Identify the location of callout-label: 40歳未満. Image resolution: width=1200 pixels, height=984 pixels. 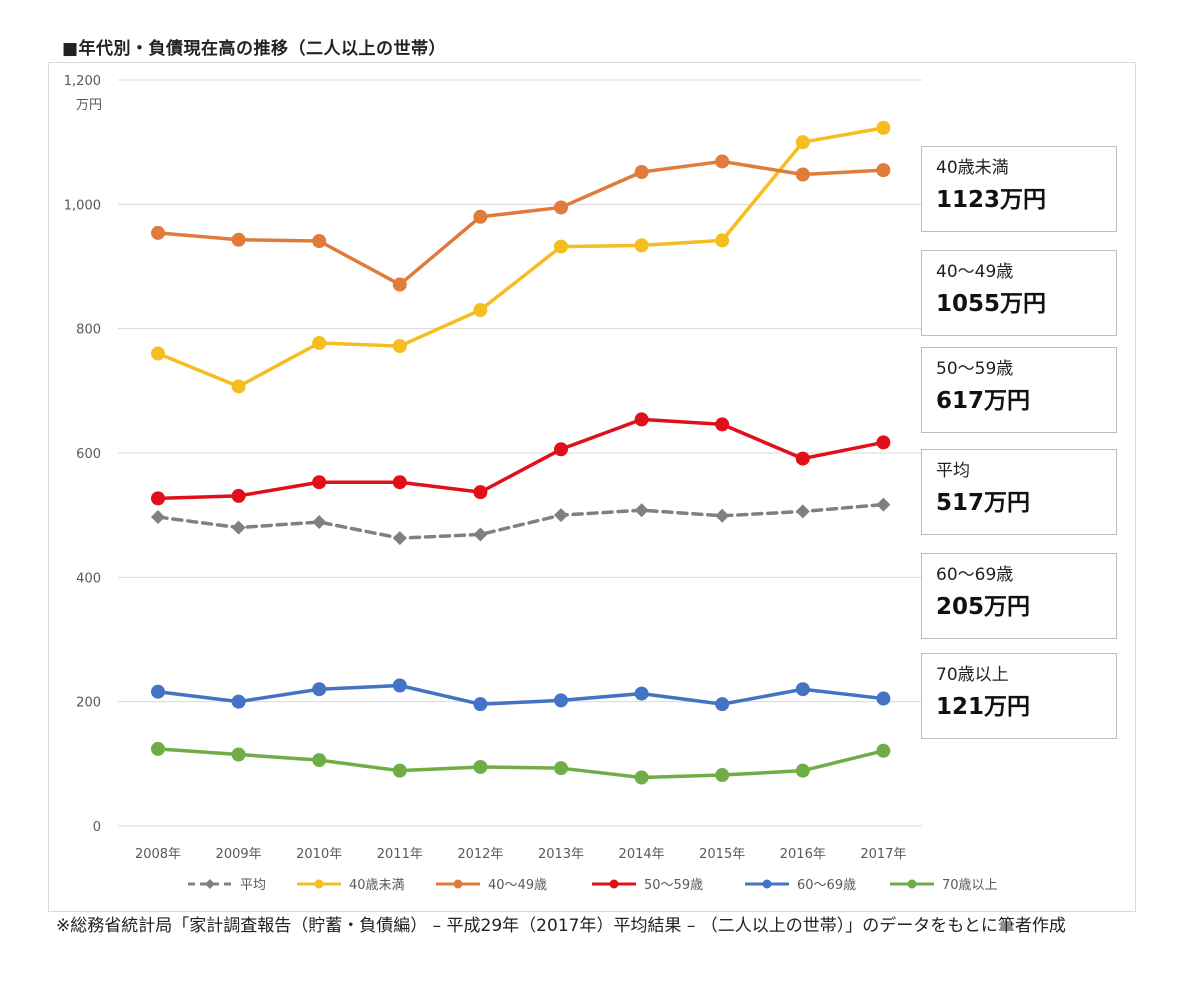
(972, 168).